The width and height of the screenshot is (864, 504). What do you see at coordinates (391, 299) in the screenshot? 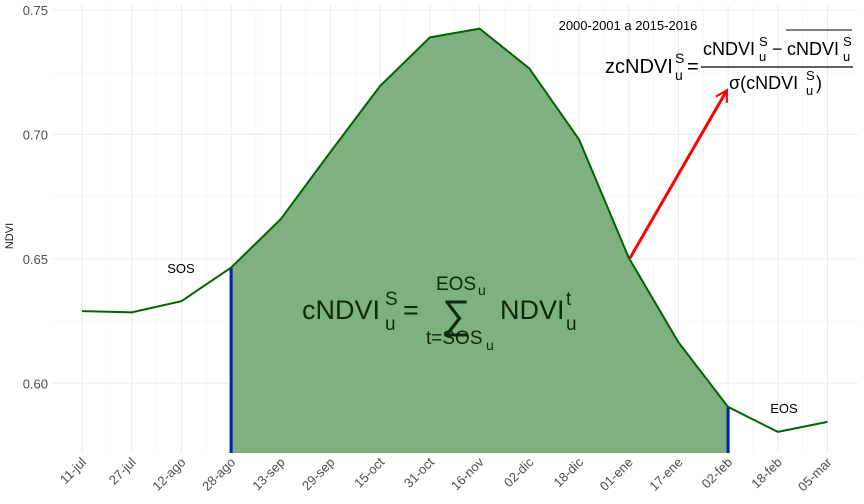
I see `formula-lhs-sup: S` at bounding box center [391, 299].